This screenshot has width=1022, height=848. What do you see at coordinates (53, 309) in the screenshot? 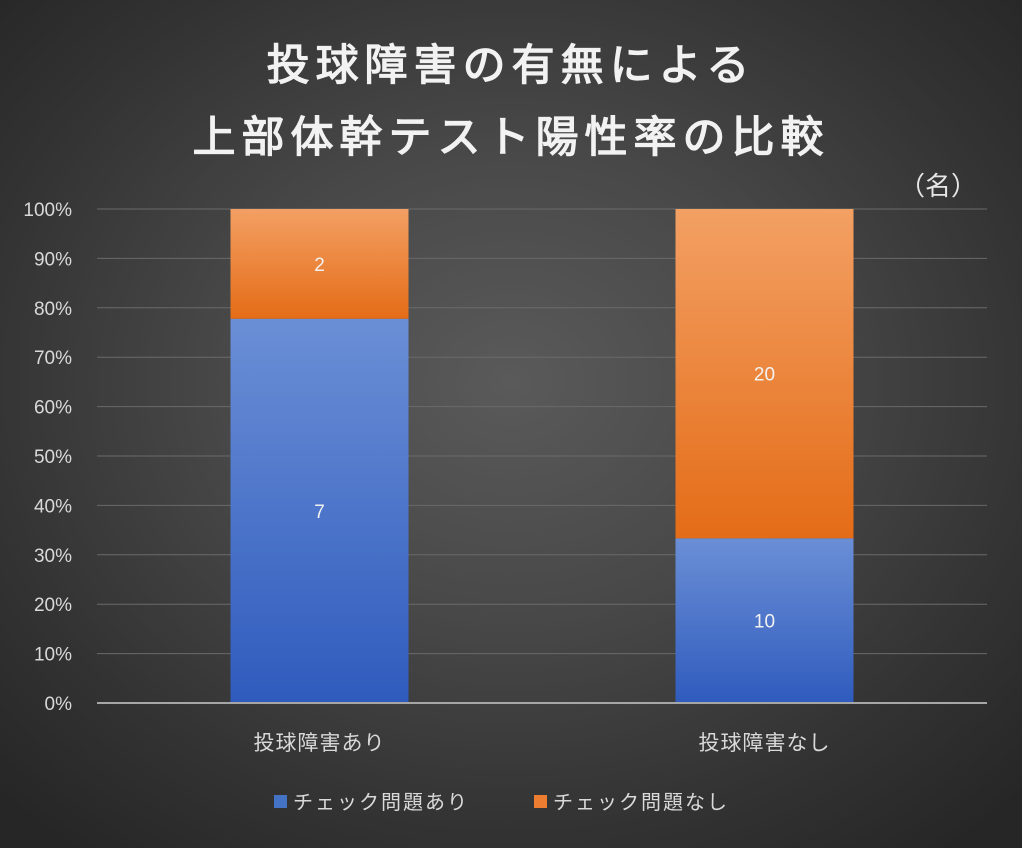
I see `y-tick-label: 80%` at bounding box center [53, 309].